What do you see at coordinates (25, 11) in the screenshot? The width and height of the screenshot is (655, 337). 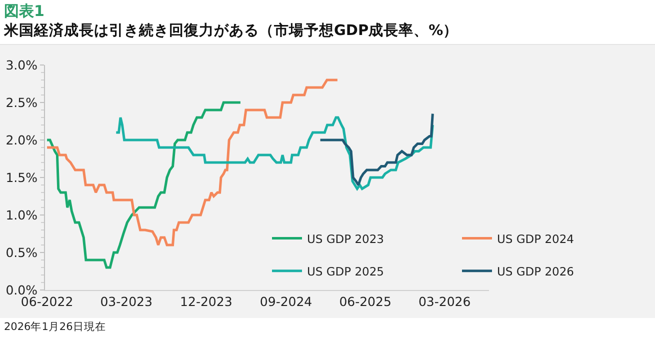 I see `chart-title: 図表1` at bounding box center [25, 11].